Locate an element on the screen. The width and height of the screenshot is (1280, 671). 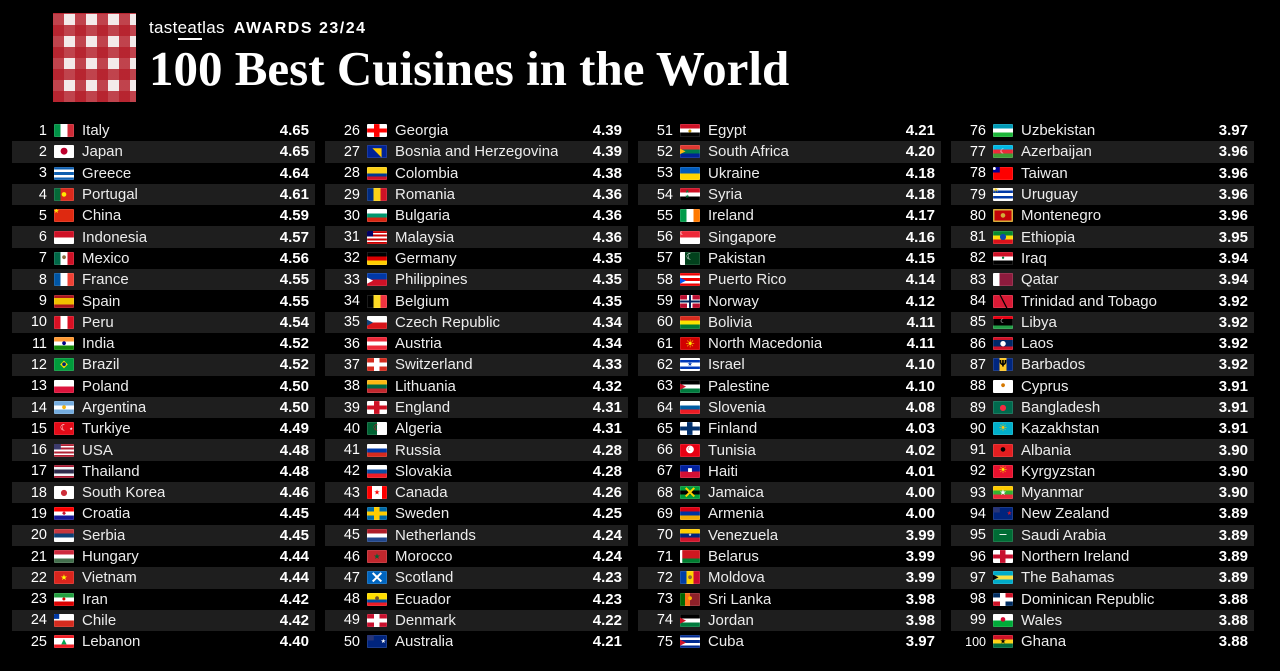
rank-number: 36 is located at coordinates (351, 343).